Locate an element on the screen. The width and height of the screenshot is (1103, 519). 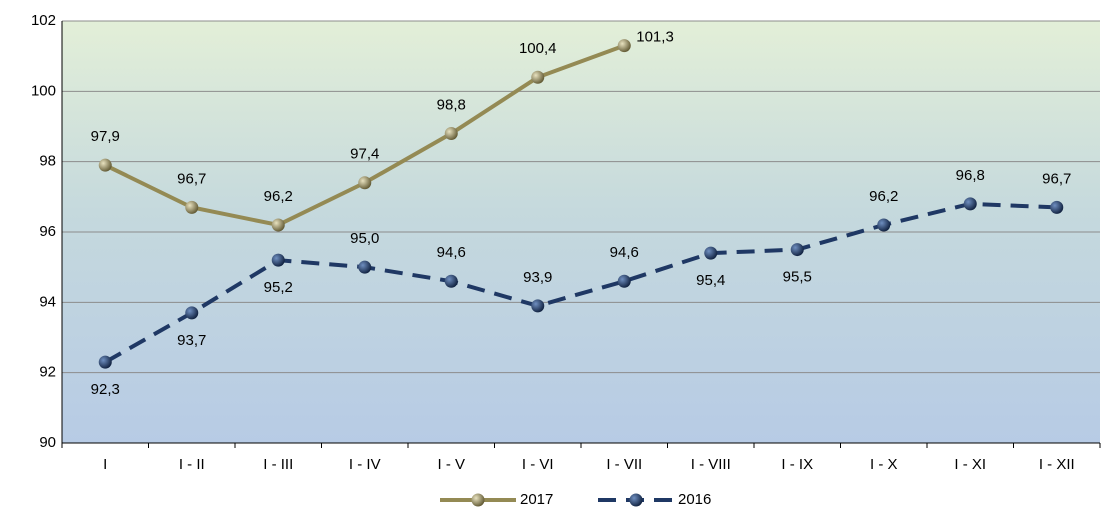
legend-label: 2016 is located at coordinates (694, 499).